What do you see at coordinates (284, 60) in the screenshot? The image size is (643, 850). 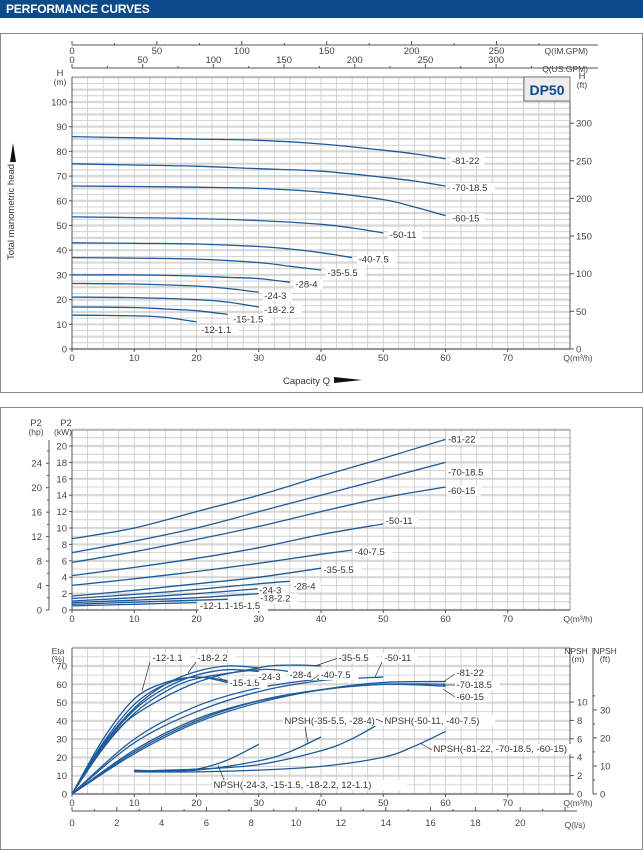 I see `tick-label-us-gpm: 150` at bounding box center [284, 60].